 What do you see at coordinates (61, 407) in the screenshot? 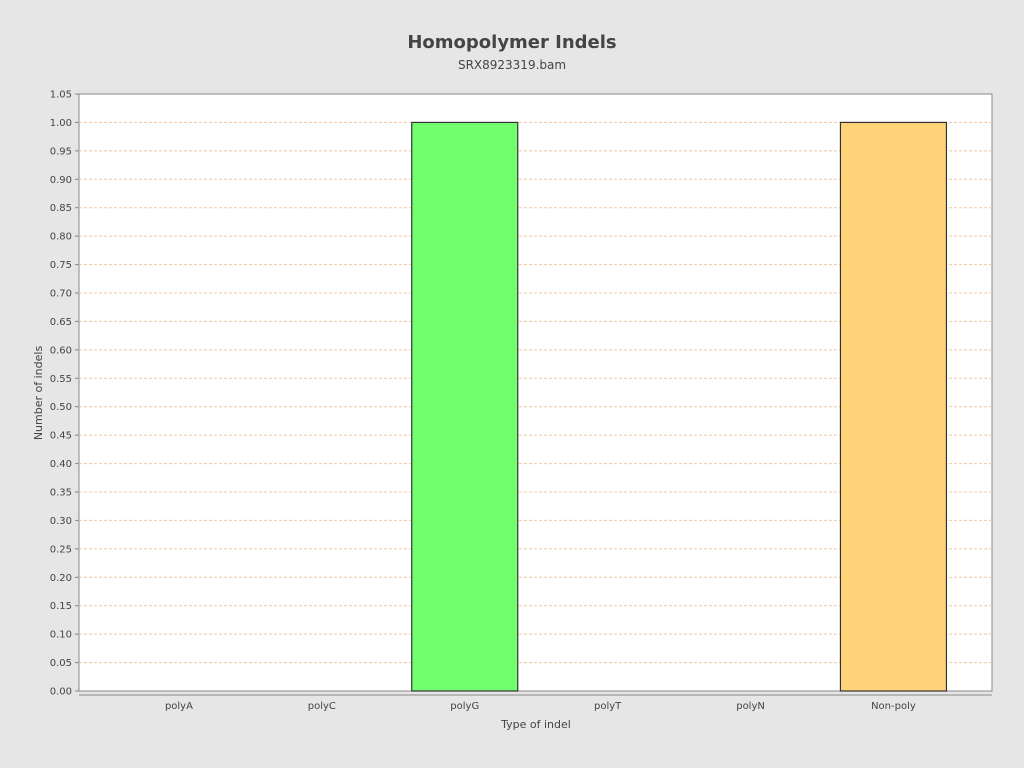
I see `y-tick-label: 0.50` at bounding box center [61, 407].